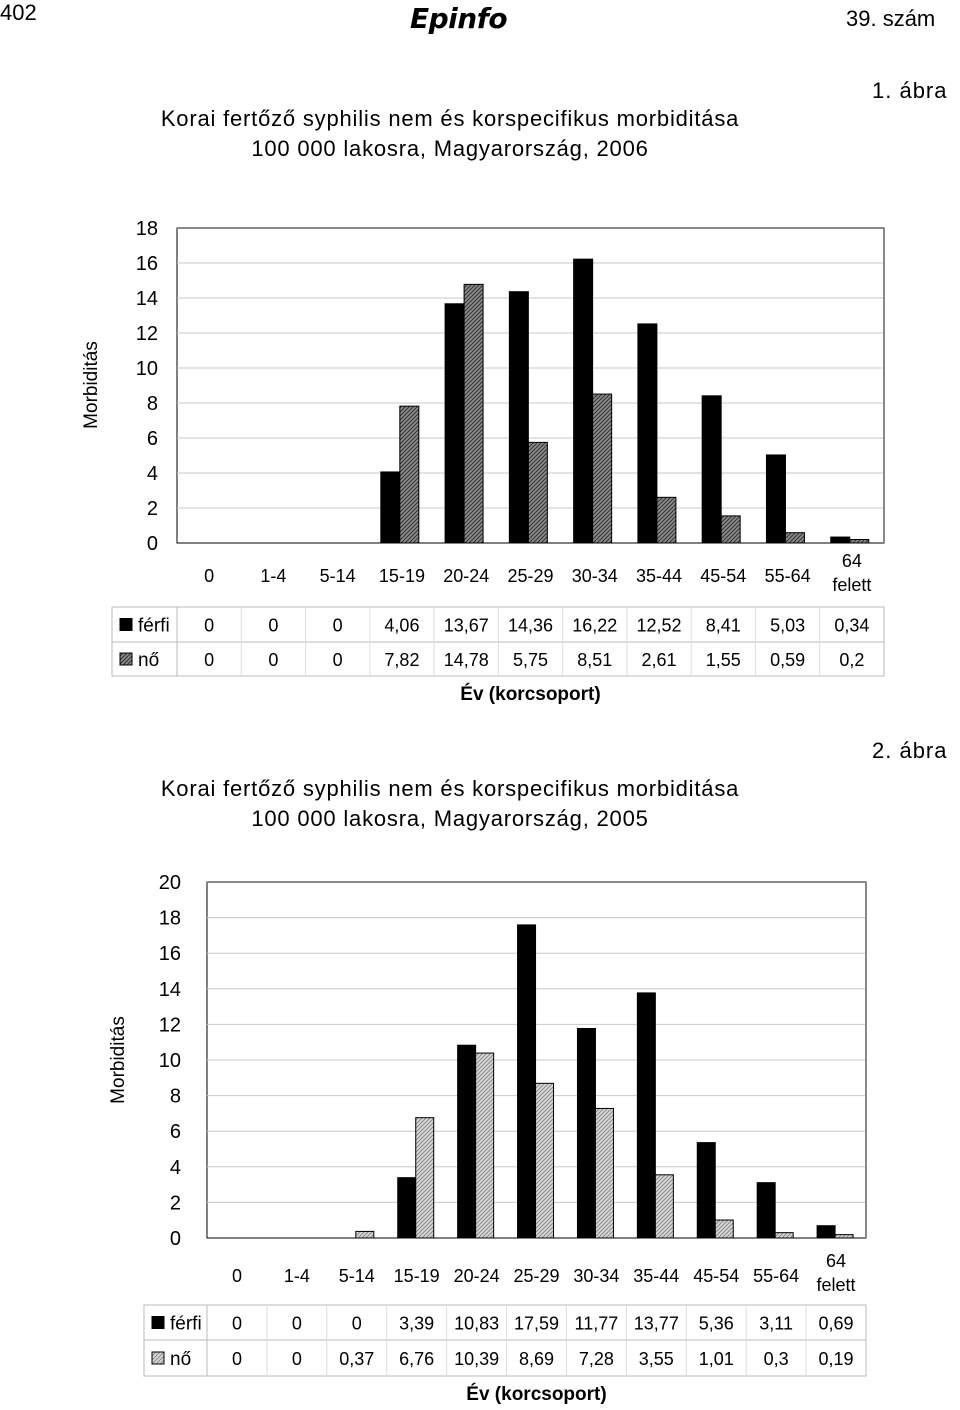 The width and height of the screenshot is (960, 1410). What do you see at coordinates (530, 660) in the screenshot?
I see `data-label: 5,75` at bounding box center [530, 660].